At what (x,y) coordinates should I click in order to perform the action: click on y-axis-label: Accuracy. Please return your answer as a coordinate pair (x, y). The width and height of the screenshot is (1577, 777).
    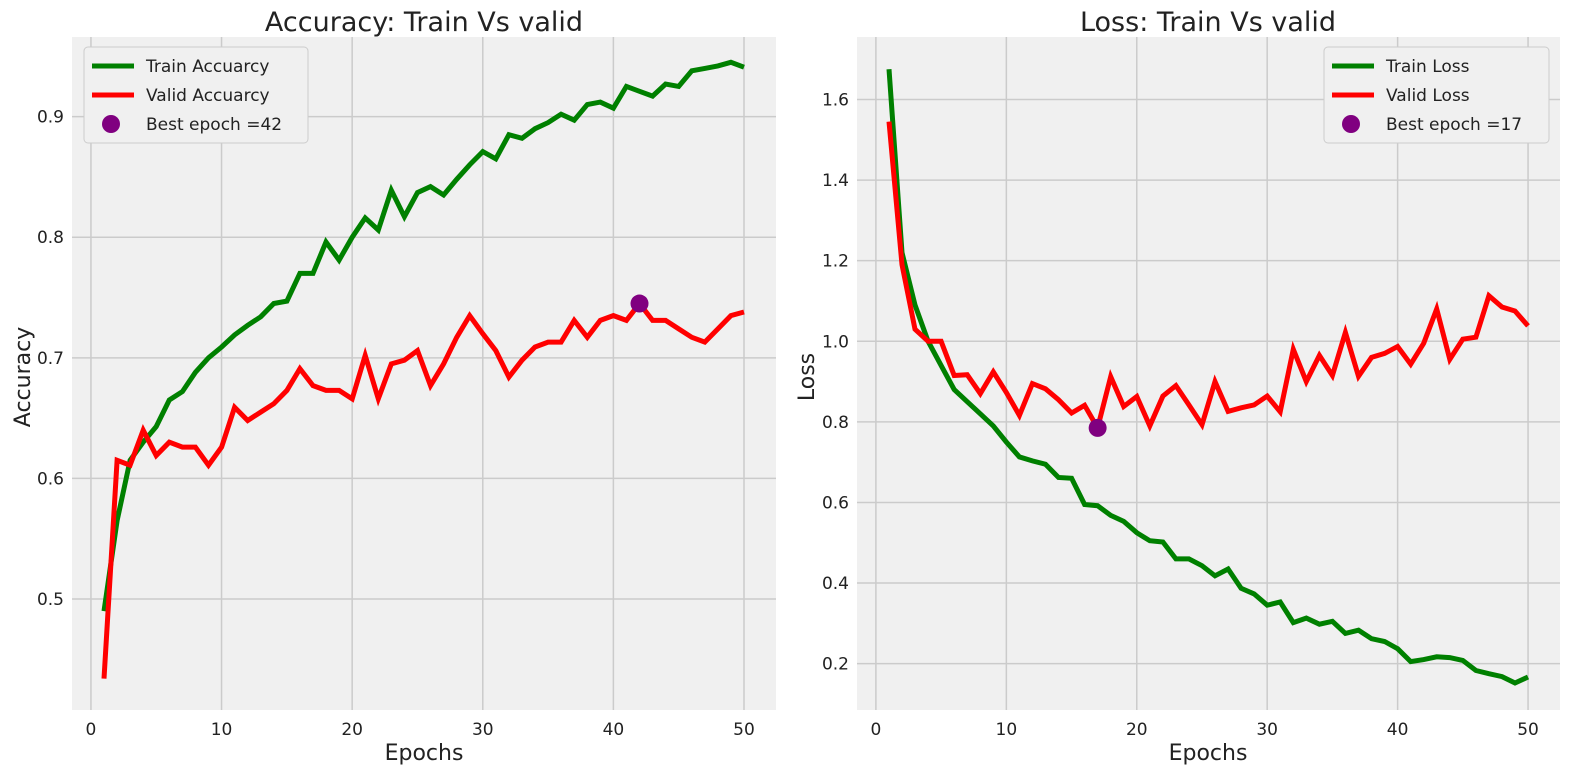
    Looking at the image, I should click on (23, 377).